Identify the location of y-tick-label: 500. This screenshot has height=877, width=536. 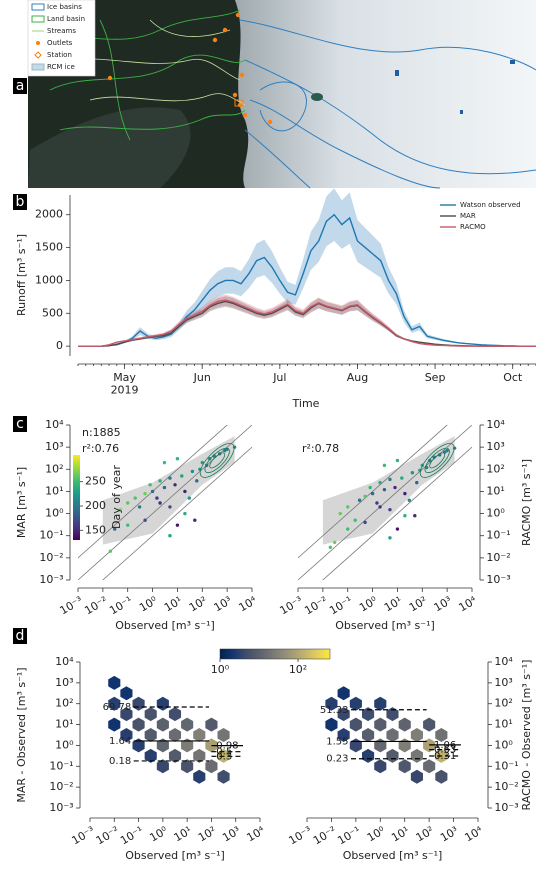
(52, 312).